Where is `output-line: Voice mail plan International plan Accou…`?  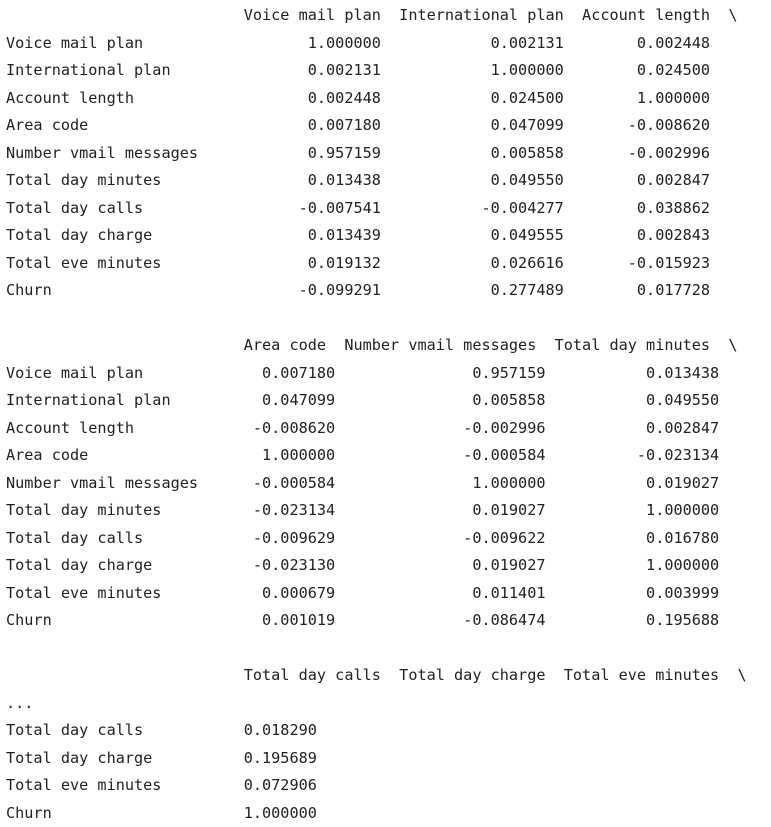
output-line: Voice mail plan International plan Accou… is located at coordinates (372, 15).